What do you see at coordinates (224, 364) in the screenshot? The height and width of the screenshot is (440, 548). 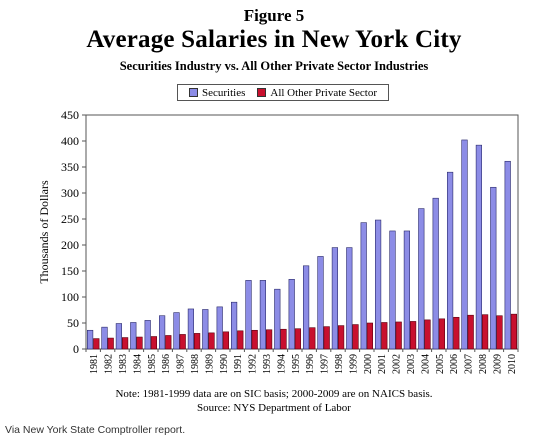 I see `x-tick-label: 1990` at bounding box center [224, 364].